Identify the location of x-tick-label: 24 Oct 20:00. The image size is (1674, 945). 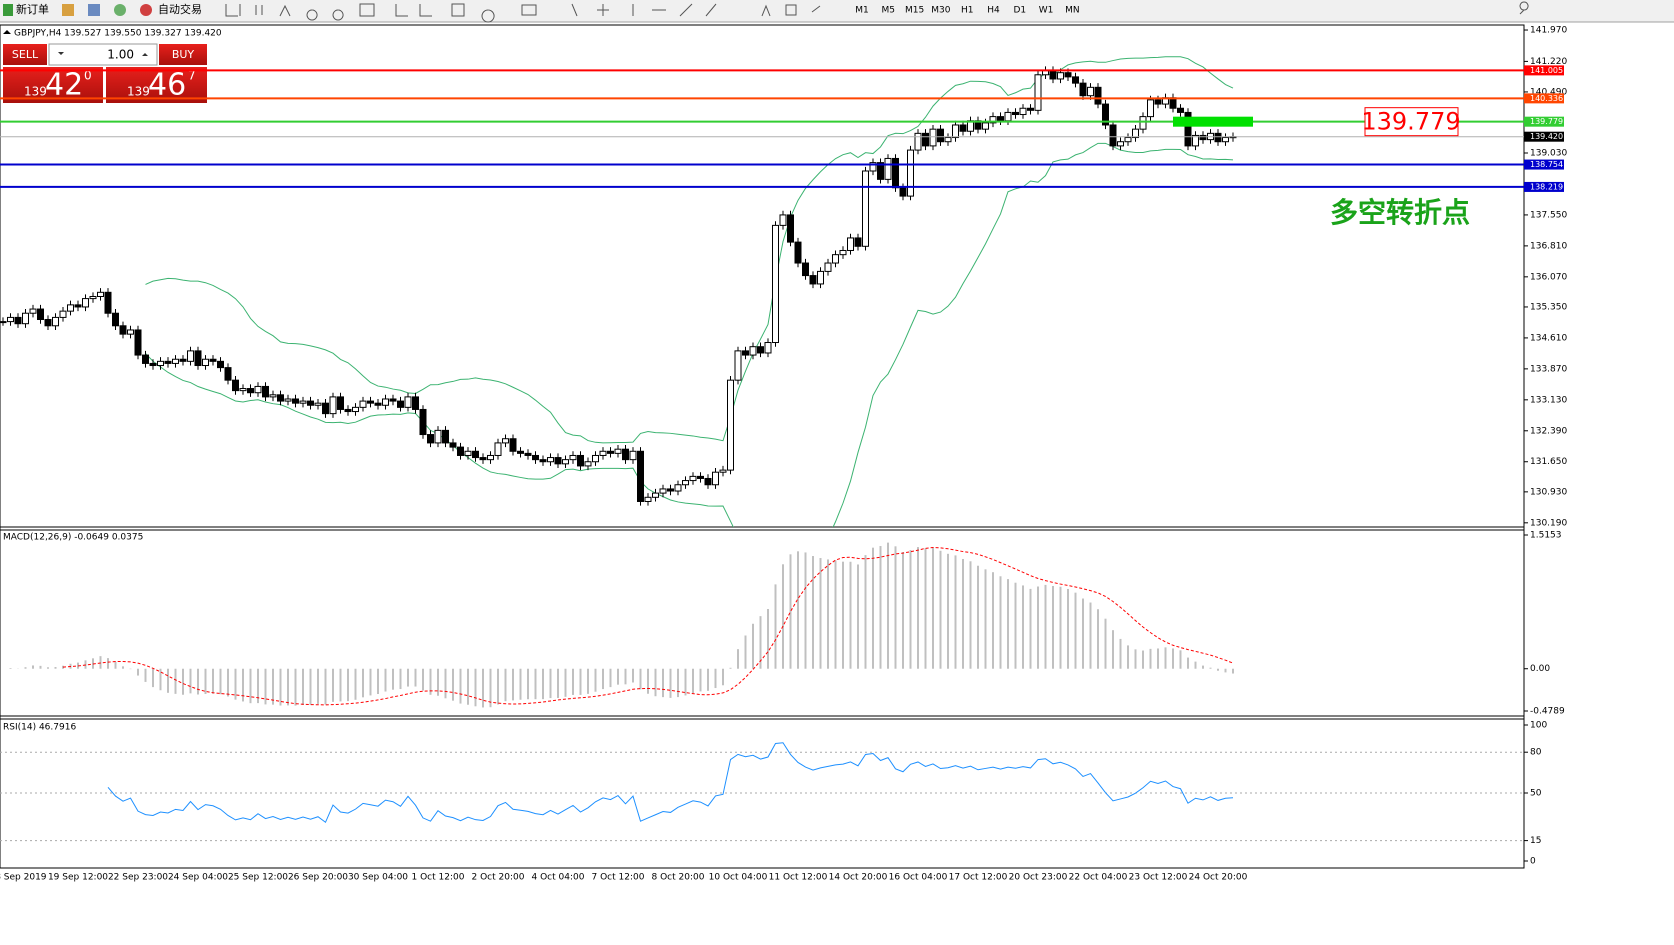
(1218, 878).